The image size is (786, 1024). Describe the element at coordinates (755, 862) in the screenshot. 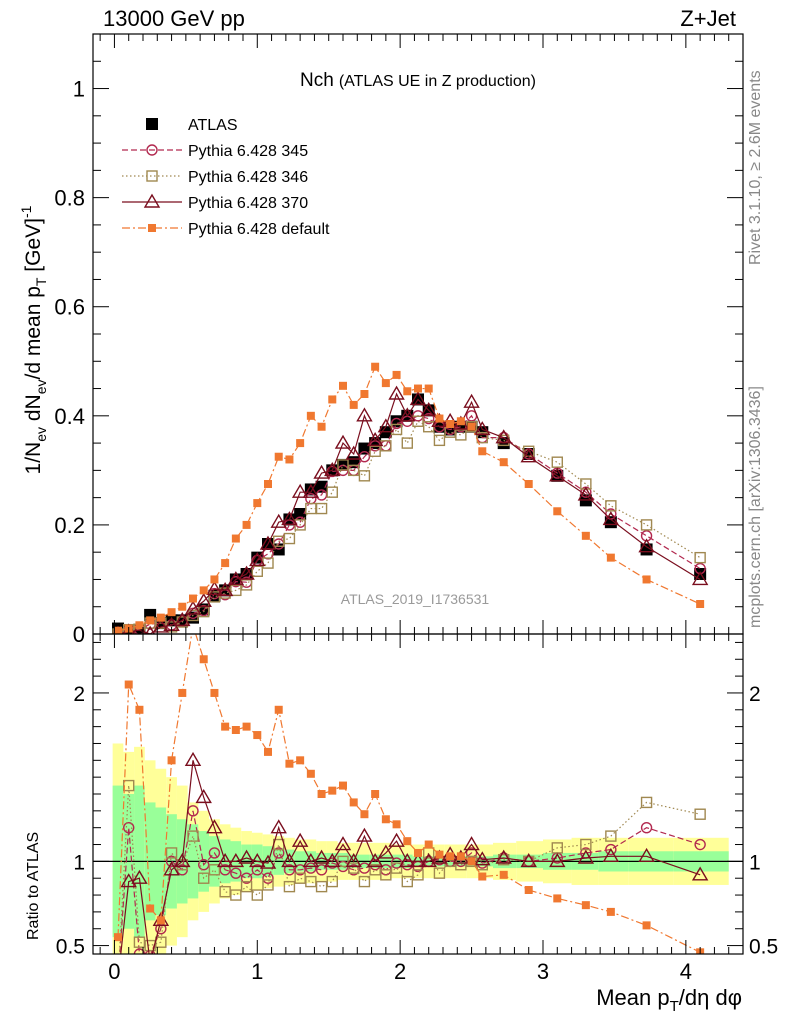

I see `y-tick-label-right: 1` at that location.